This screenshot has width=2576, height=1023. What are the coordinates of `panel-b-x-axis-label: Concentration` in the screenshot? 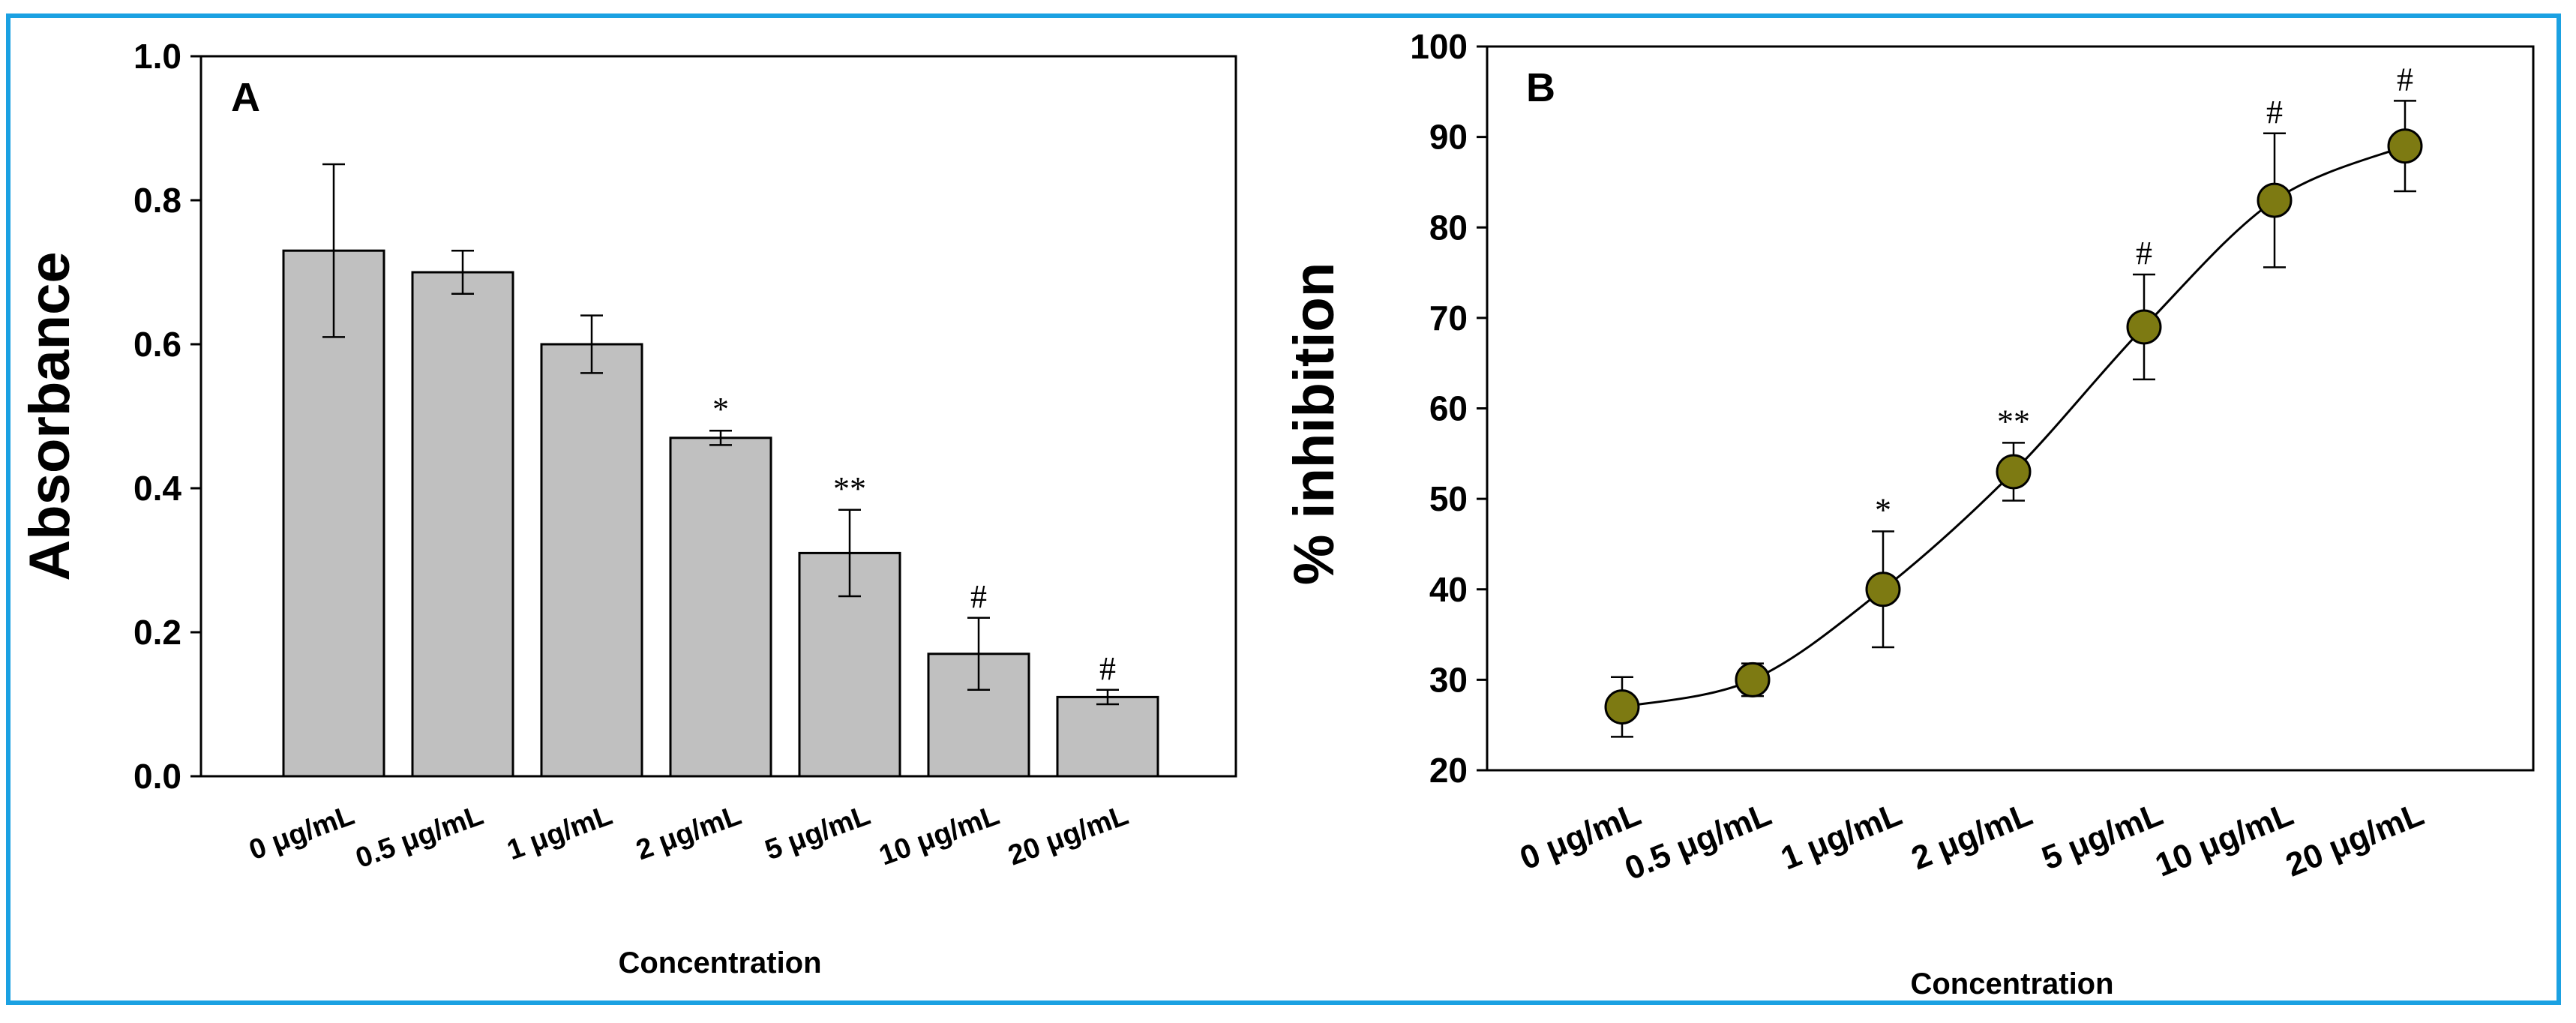 It's located at (2012, 984).